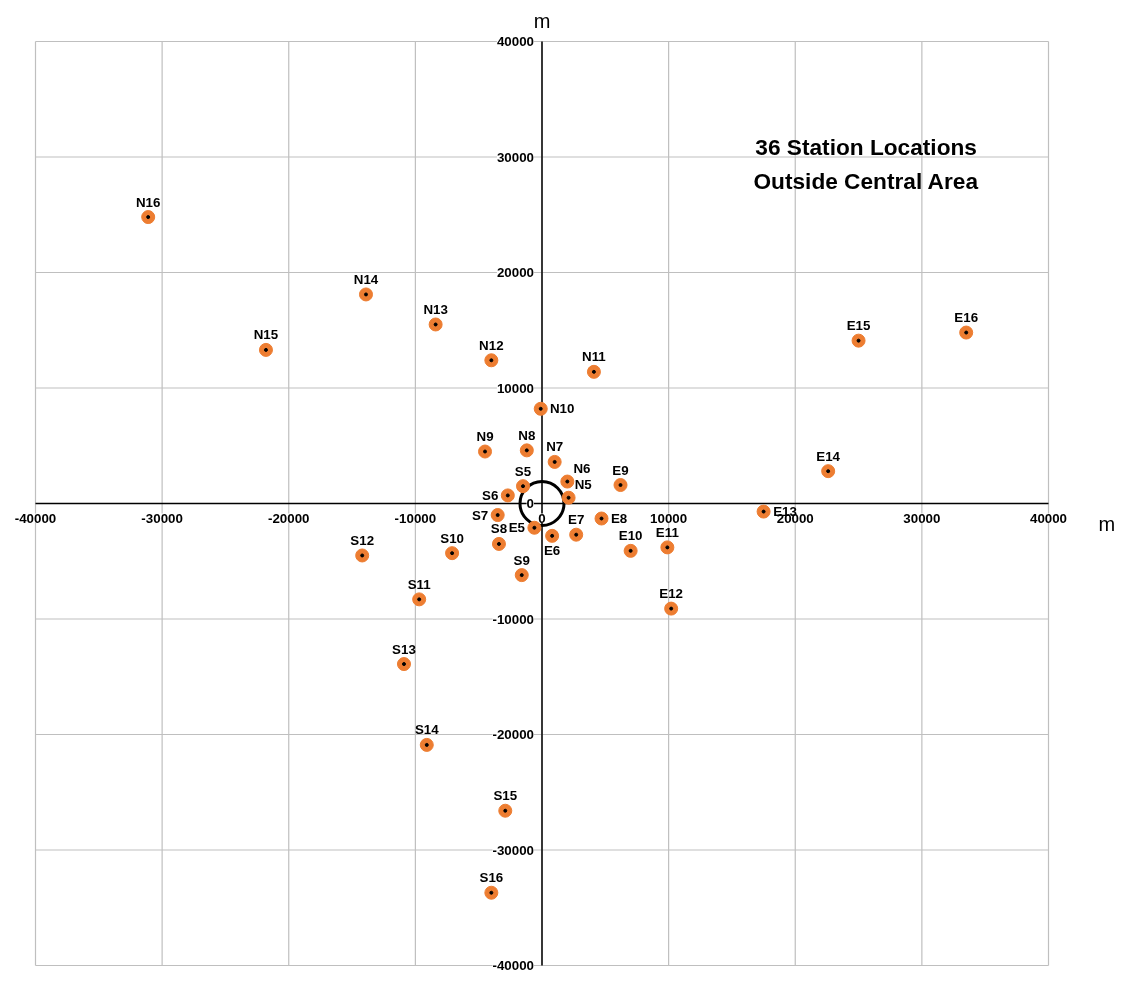  Describe the element at coordinates (552, 551) in the screenshot. I see `data-label: E6` at that location.